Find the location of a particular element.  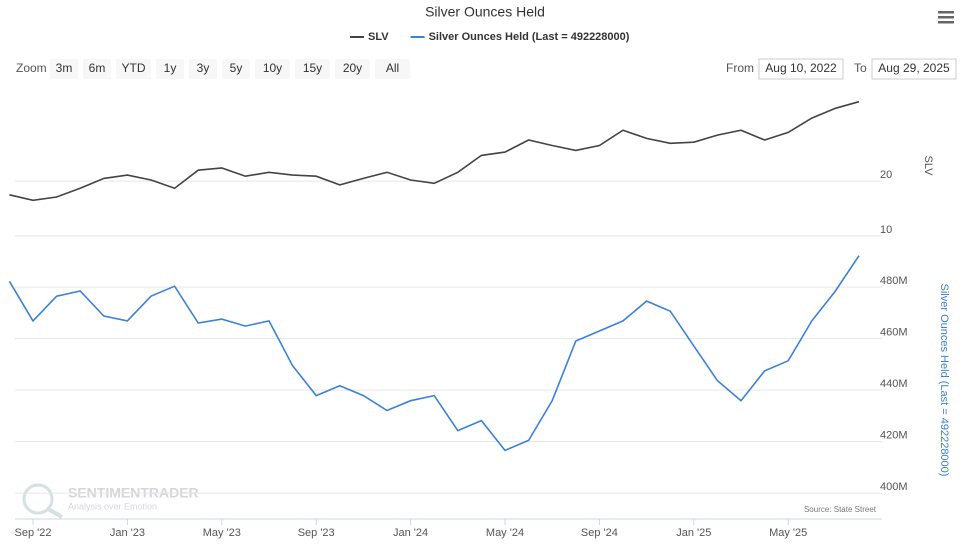

zoom-button-label: 15y is located at coordinates (312, 68).